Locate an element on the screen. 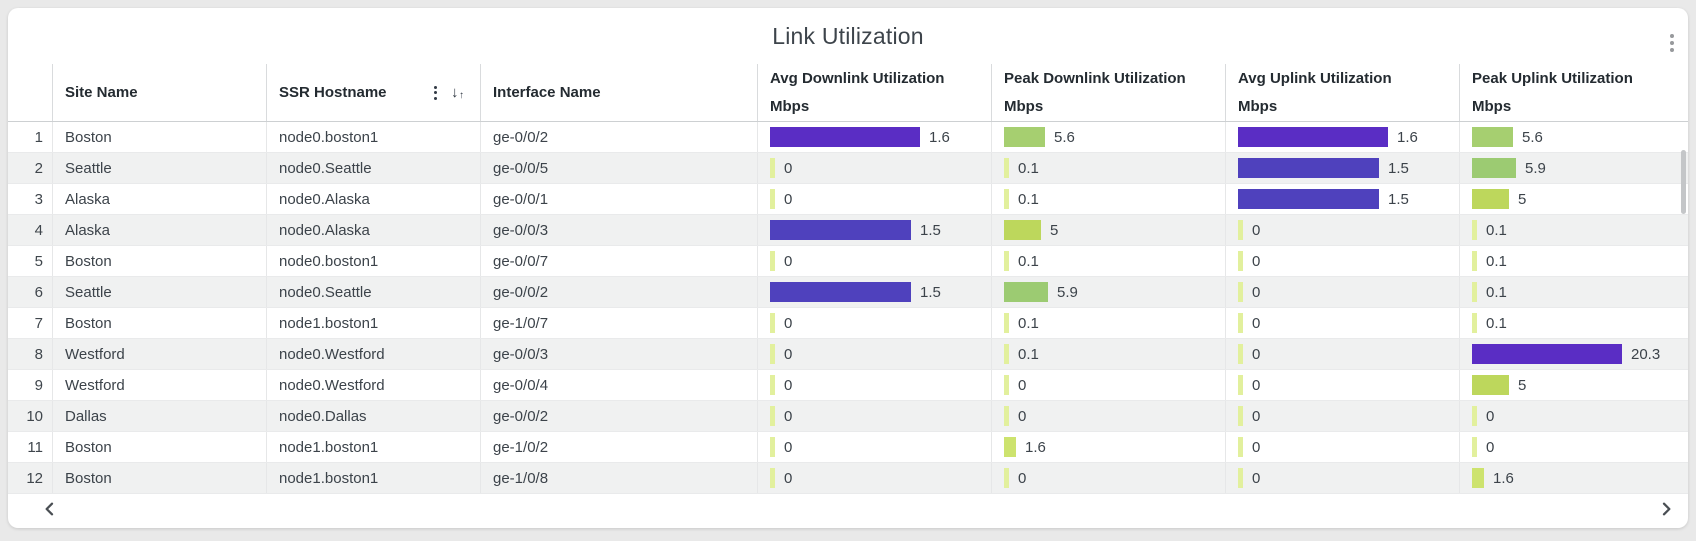  column-header-peak-downlink: Peak Downlink Utilization Mbps is located at coordinates (1109, 92).